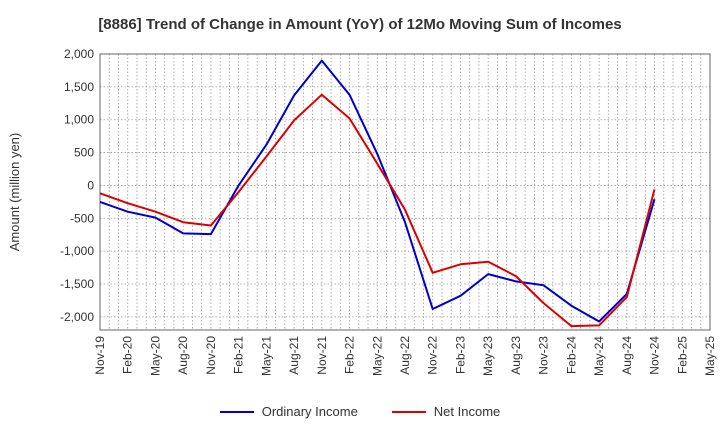 This screenshot has height=440, width=720. Describe the element at coordinates (322, 355) in the screenshot. I see `x-tick-label: Nov-21` at that location.